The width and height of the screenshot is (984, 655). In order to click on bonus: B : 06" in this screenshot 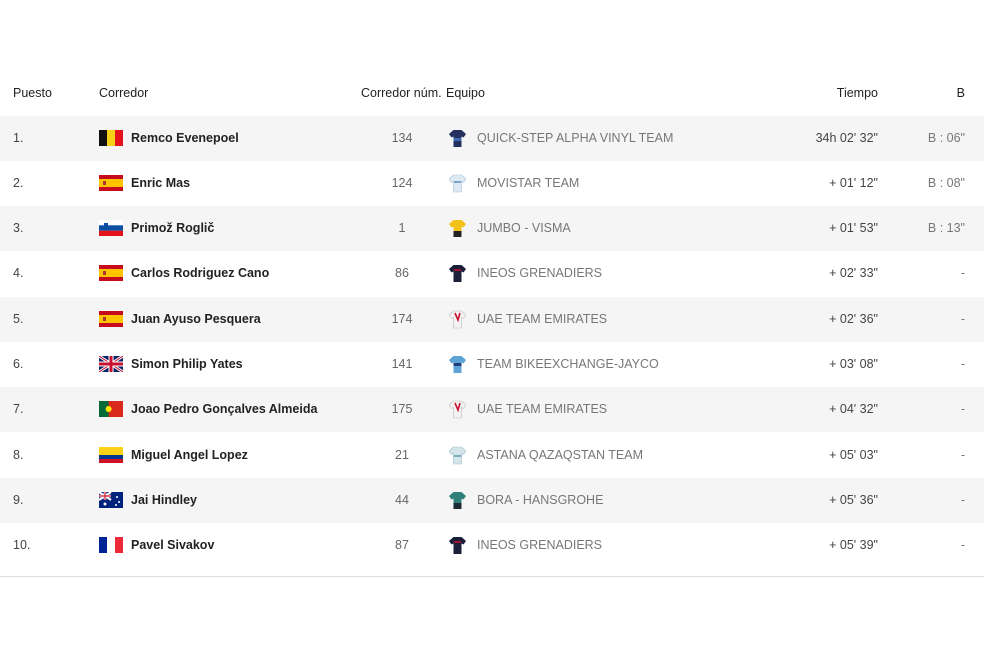, I will do `click(946, 137)`.